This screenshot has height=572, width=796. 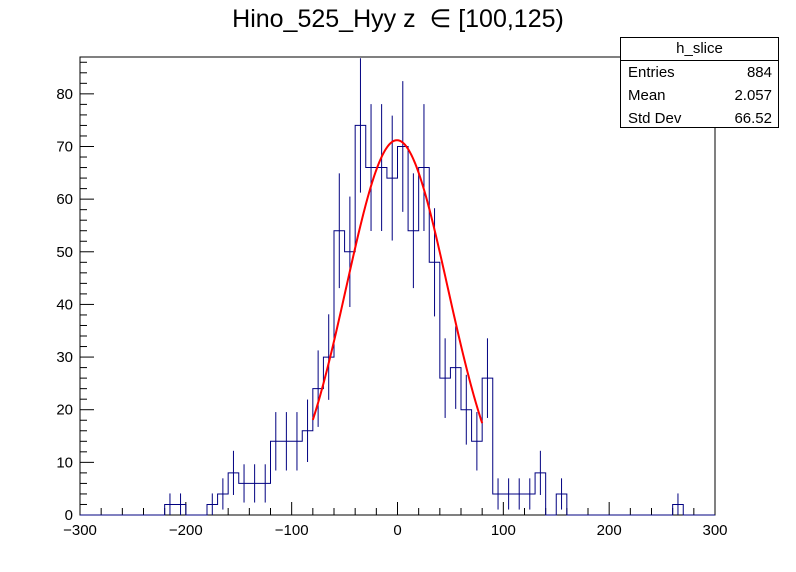 What do you see at coordinates (503, 530) in the screenshot?
I see `x-tick-label: 100` at bounding box center [503, 530].